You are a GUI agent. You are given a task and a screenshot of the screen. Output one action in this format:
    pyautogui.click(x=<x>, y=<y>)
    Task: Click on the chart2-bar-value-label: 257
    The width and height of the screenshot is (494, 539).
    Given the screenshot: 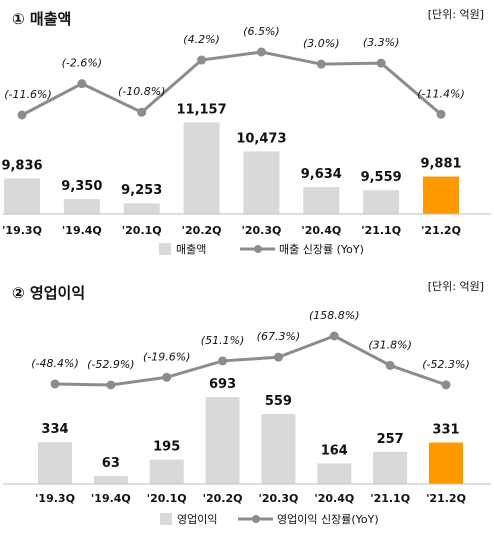 What is the action you would take?
    pyautogui.click(x=390, y=439)
    